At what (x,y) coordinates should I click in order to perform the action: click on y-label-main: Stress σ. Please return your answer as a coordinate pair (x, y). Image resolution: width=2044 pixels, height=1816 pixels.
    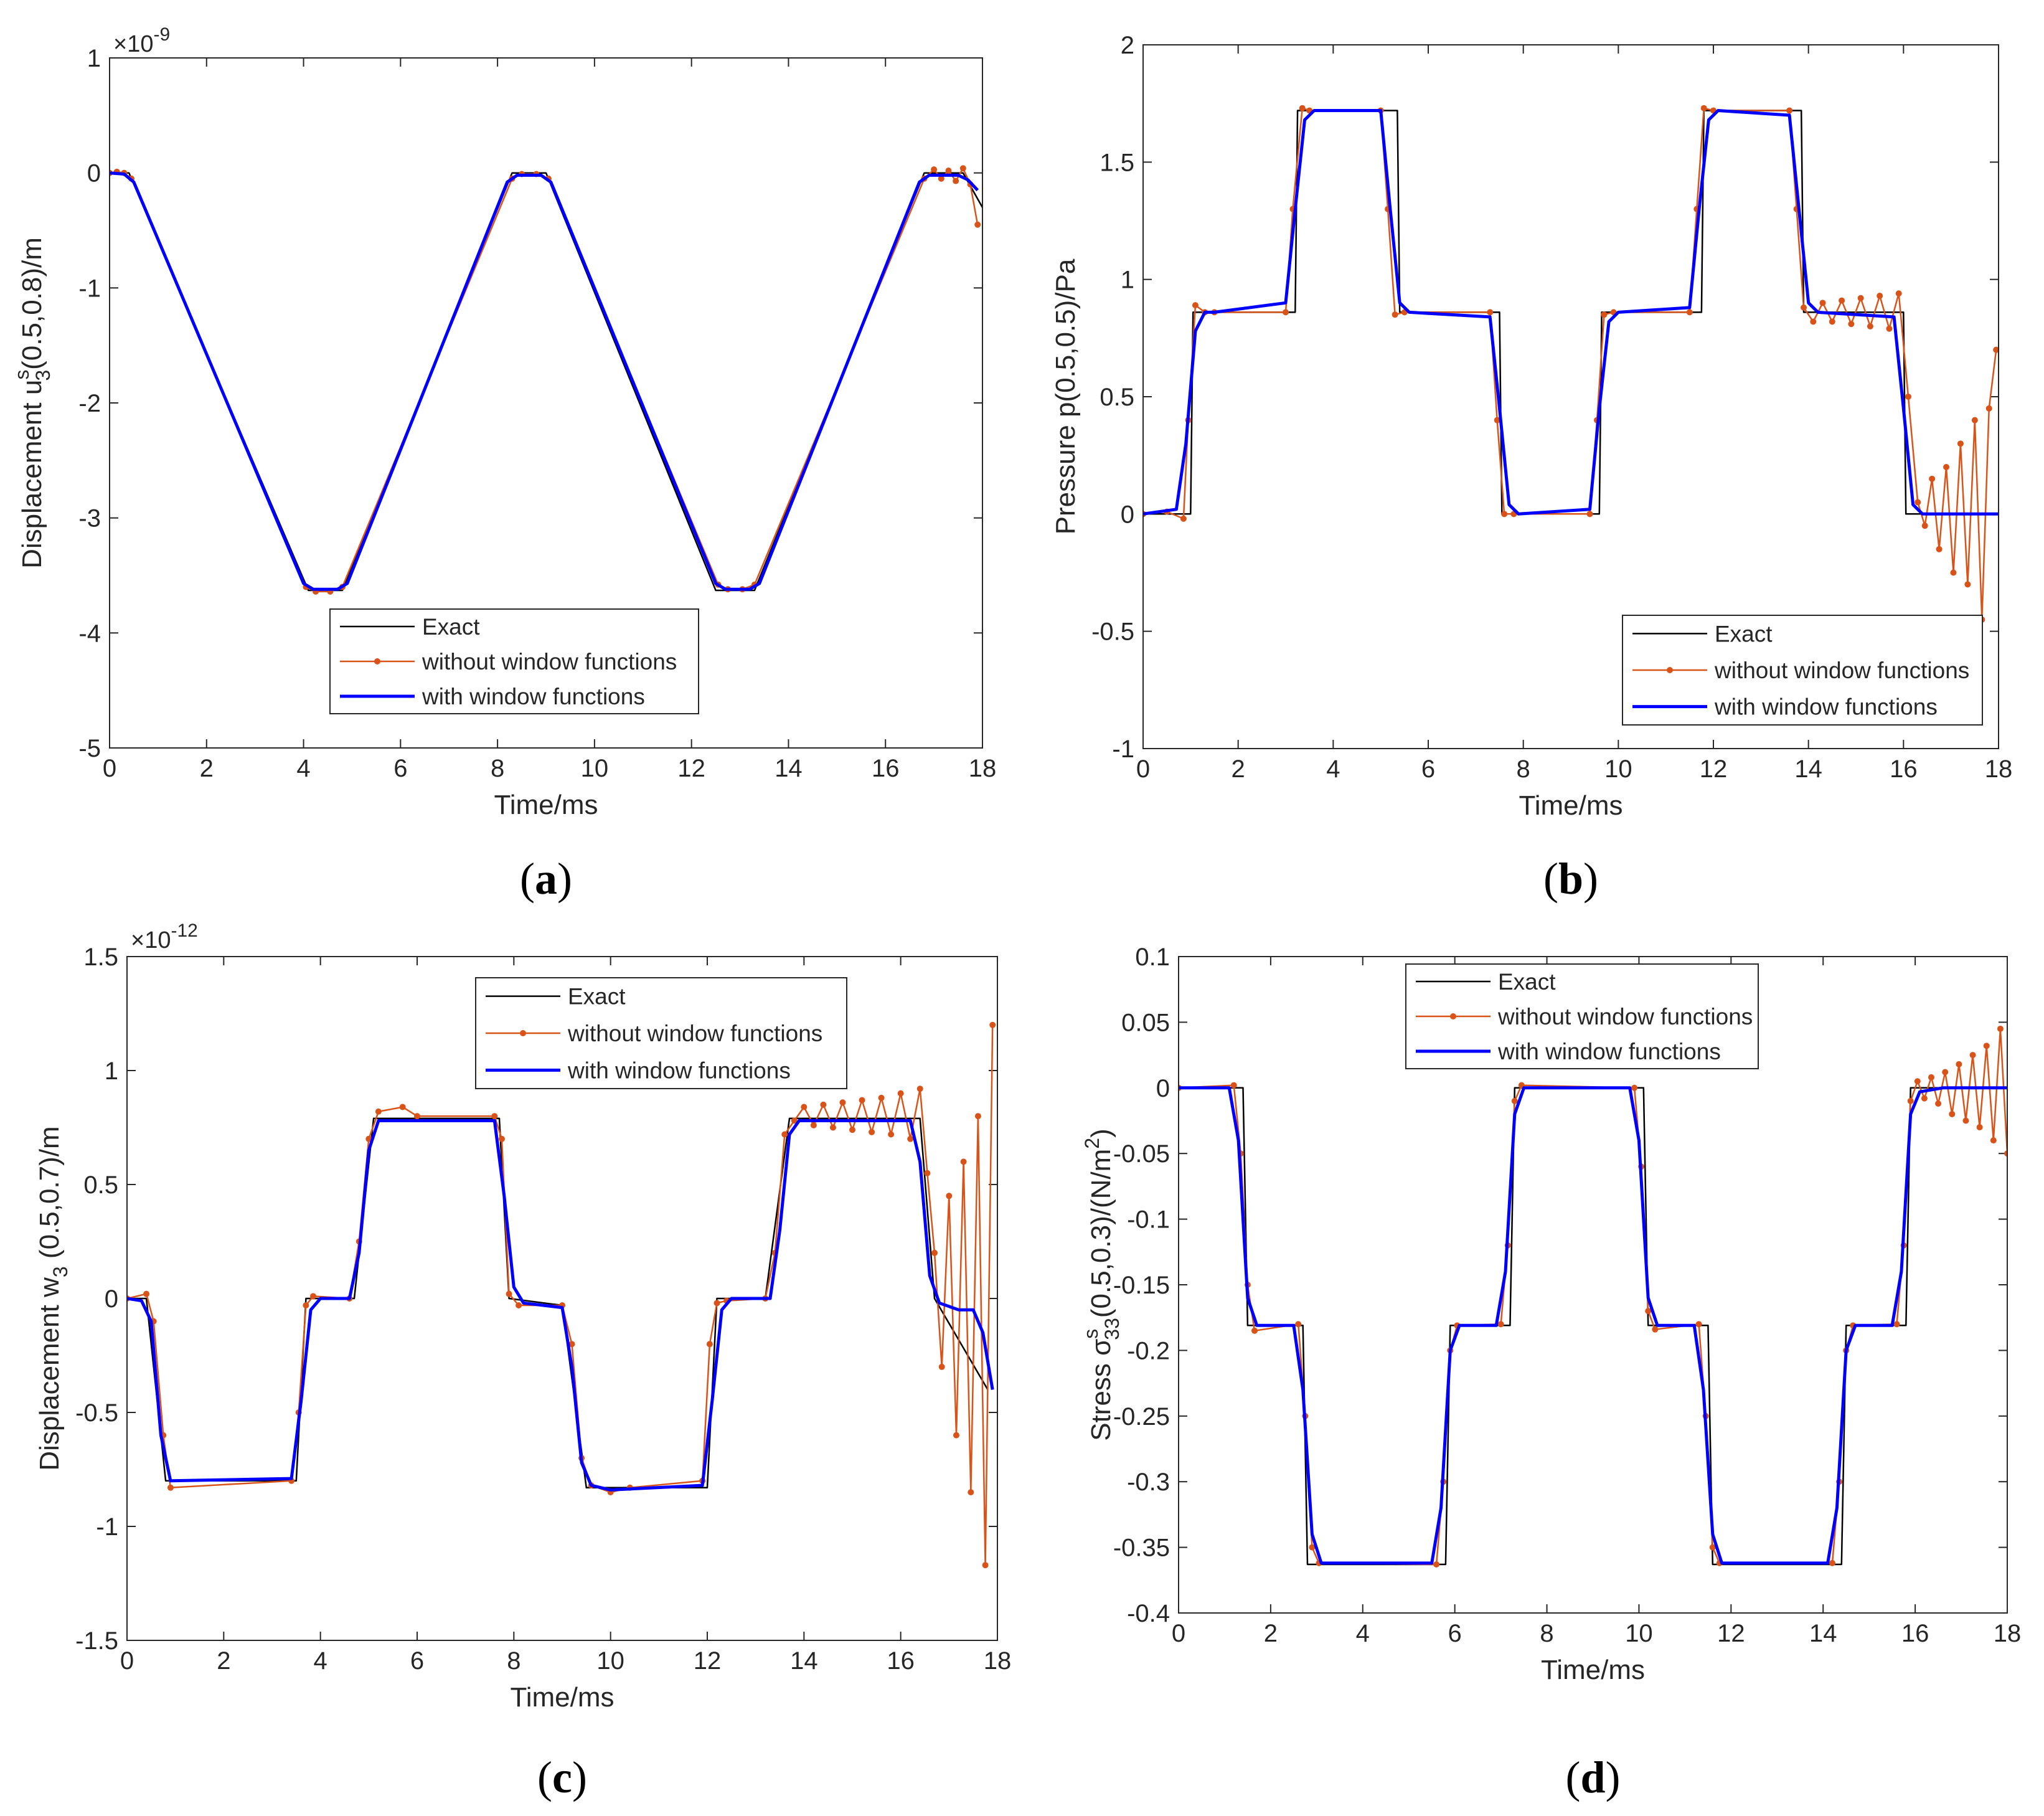
    Looking at the image, I should click on (1101, 1390).